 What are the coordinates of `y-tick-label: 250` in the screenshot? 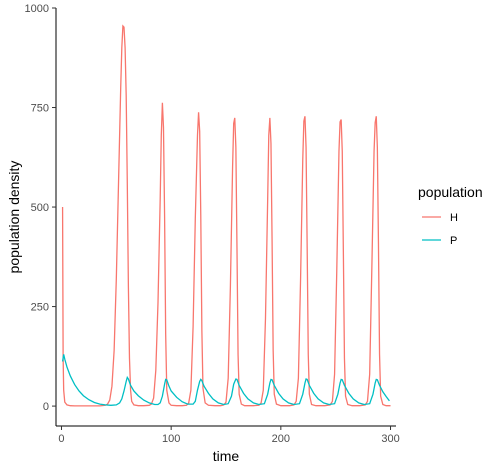 It's located at (40, 308).